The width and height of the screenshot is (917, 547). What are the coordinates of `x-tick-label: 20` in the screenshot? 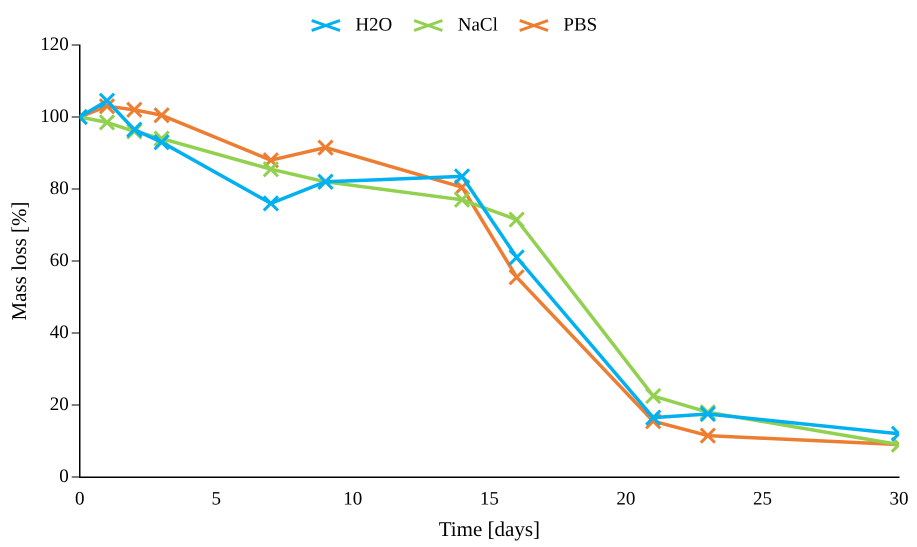 It's located at (626, 499).